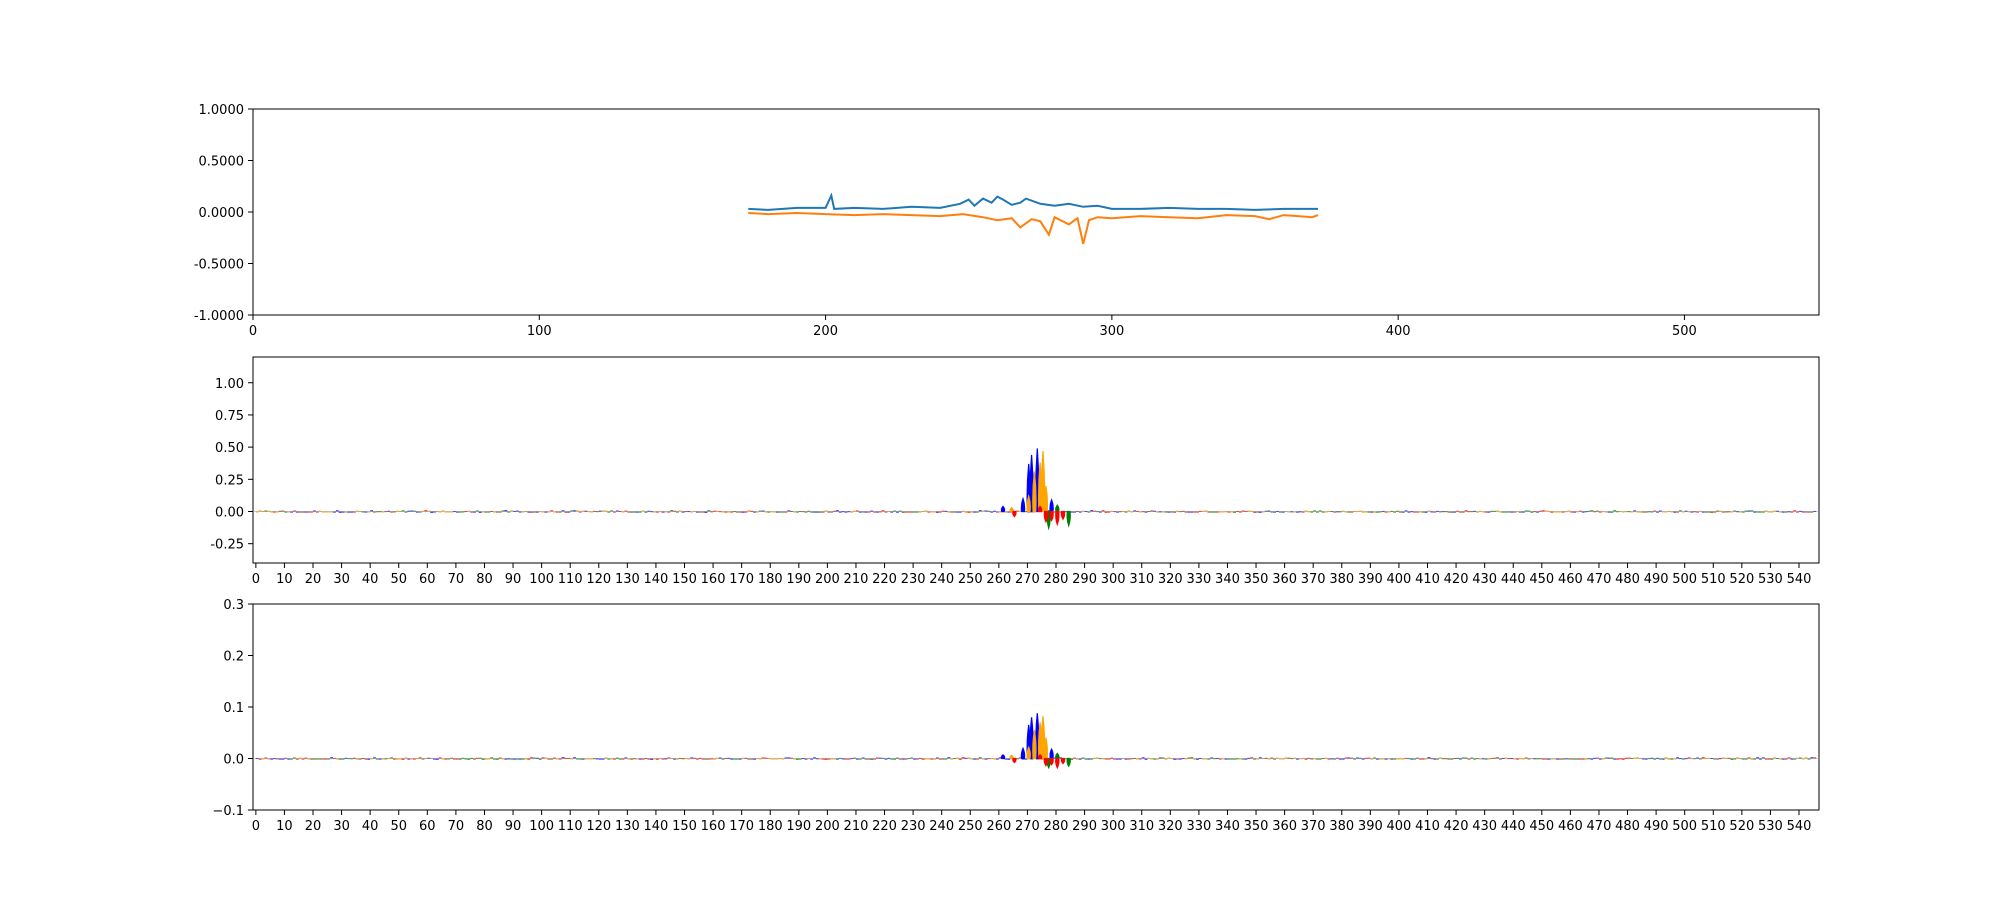 The width and height of the screenshot is (2000, 900). What do you see at coordinates (941, 579) in the screenshot?
I see `x-tick-label: 240` at bounding box center [941, 579].